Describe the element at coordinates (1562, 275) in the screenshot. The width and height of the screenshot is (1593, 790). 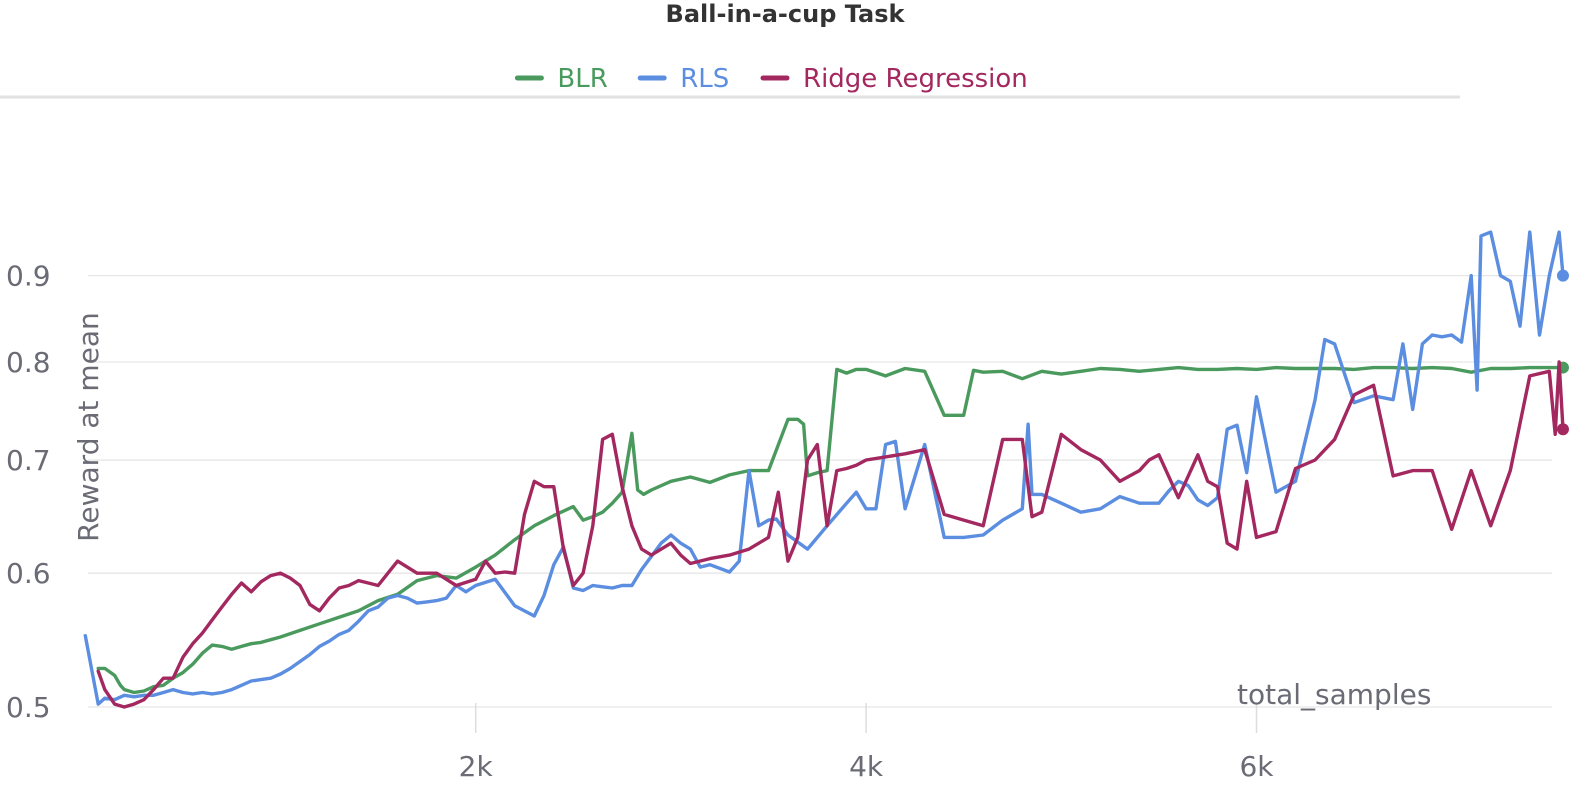
I see `series-endpoint-rls` at that location.